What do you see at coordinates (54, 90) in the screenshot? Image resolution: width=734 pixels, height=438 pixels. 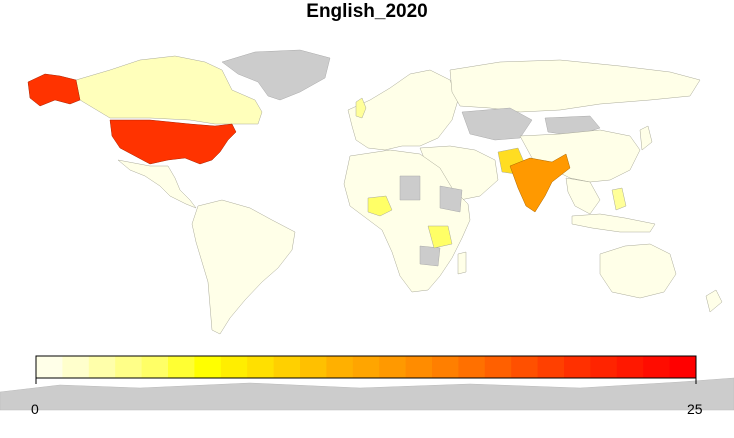 I see `region-alaska` at bounding box center [54, 90].